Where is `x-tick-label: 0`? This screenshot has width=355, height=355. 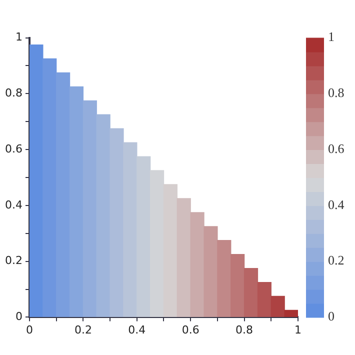 x-tick-label: 0 is located at coordinates (29, 330).